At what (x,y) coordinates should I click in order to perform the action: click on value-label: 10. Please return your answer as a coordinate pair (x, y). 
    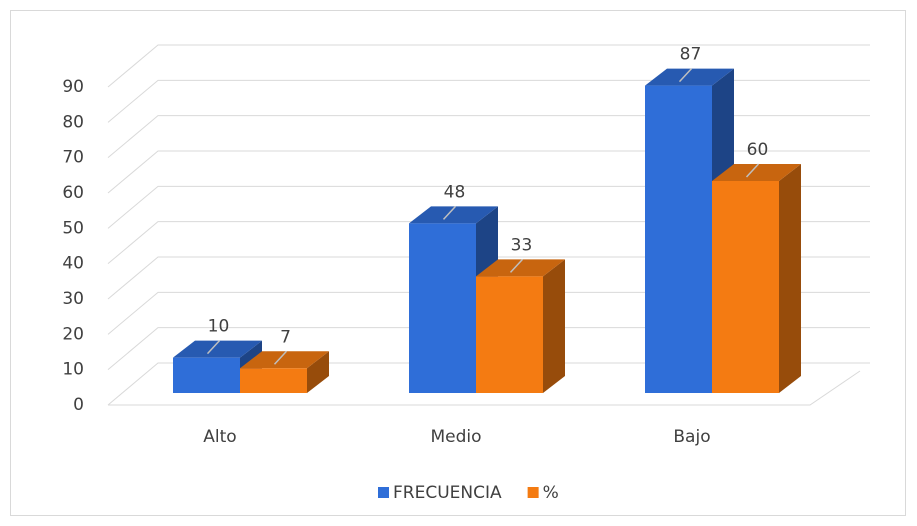
    Looking at the image, I should click on (219, 327).